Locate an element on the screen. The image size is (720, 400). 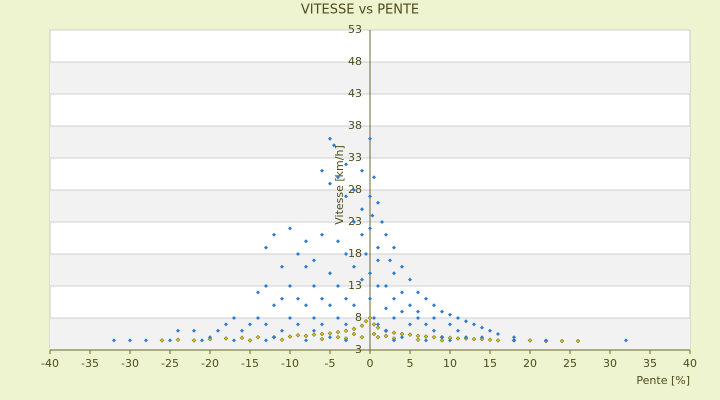
x-tick-label: 10 is located at coordinates (450, 363).